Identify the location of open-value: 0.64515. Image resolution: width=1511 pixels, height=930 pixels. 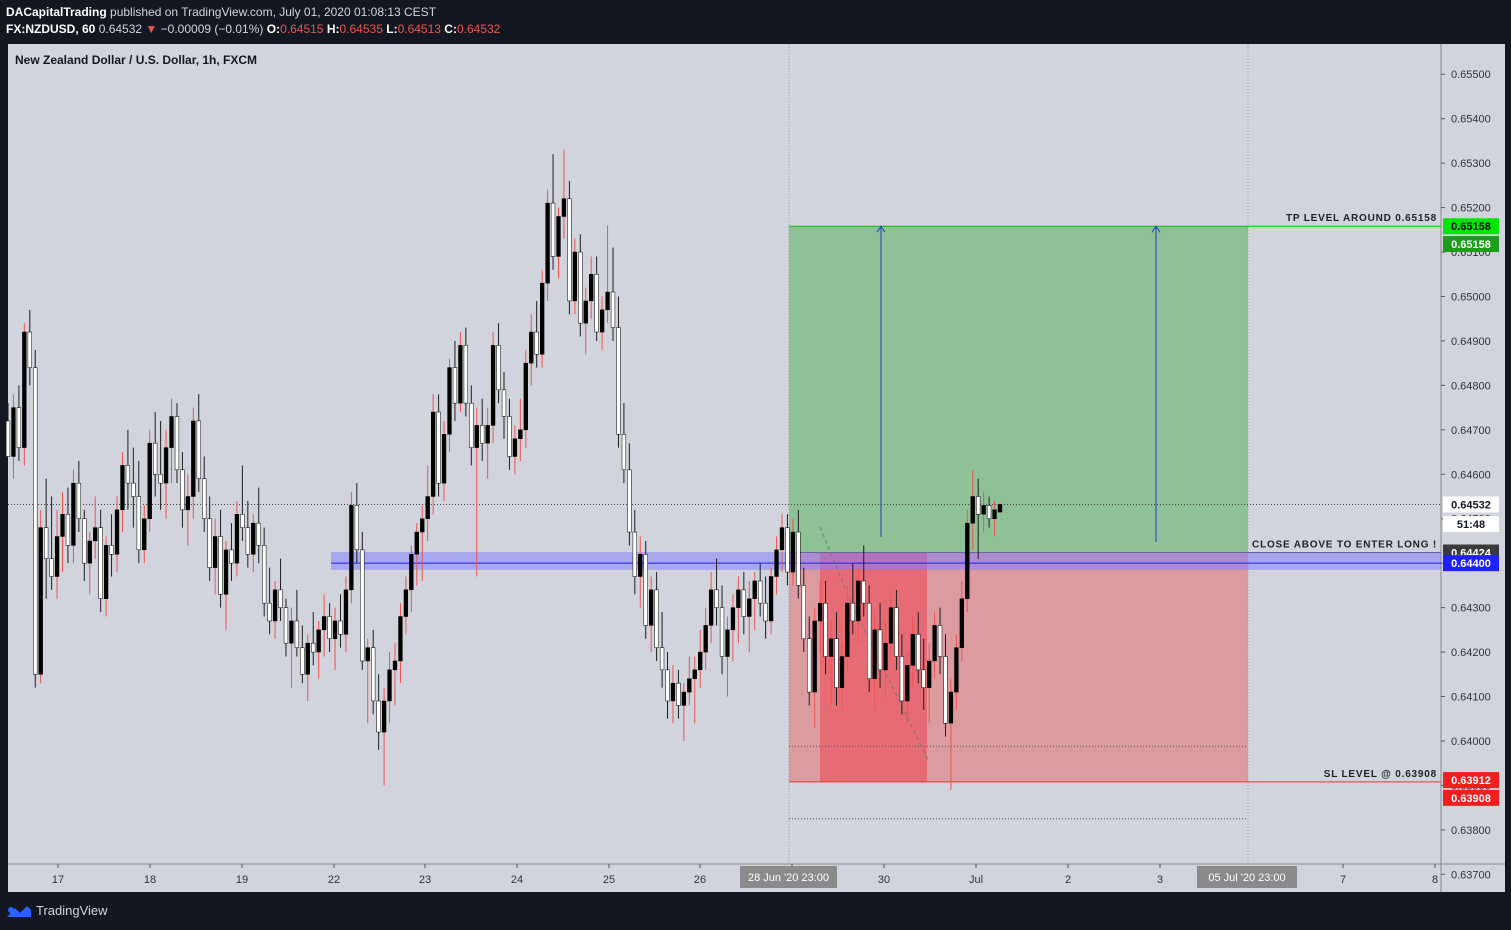
(302, 29).